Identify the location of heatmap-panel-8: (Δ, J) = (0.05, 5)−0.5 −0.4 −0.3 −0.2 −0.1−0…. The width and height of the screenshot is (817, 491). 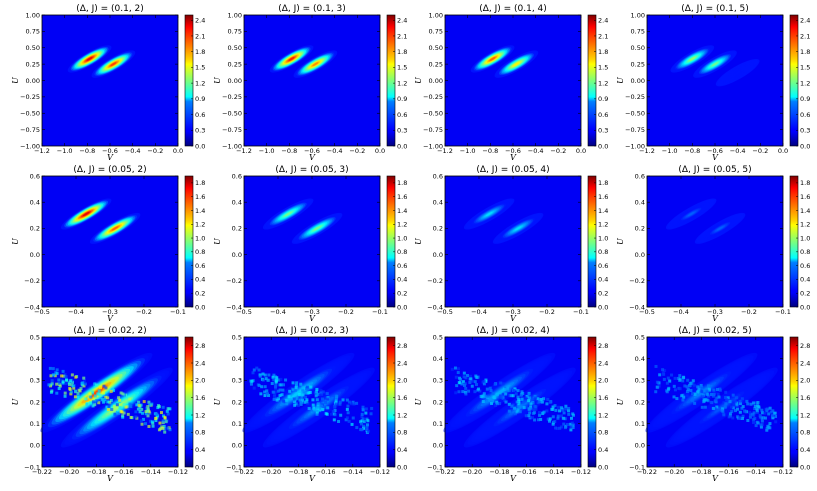
(713, 244).